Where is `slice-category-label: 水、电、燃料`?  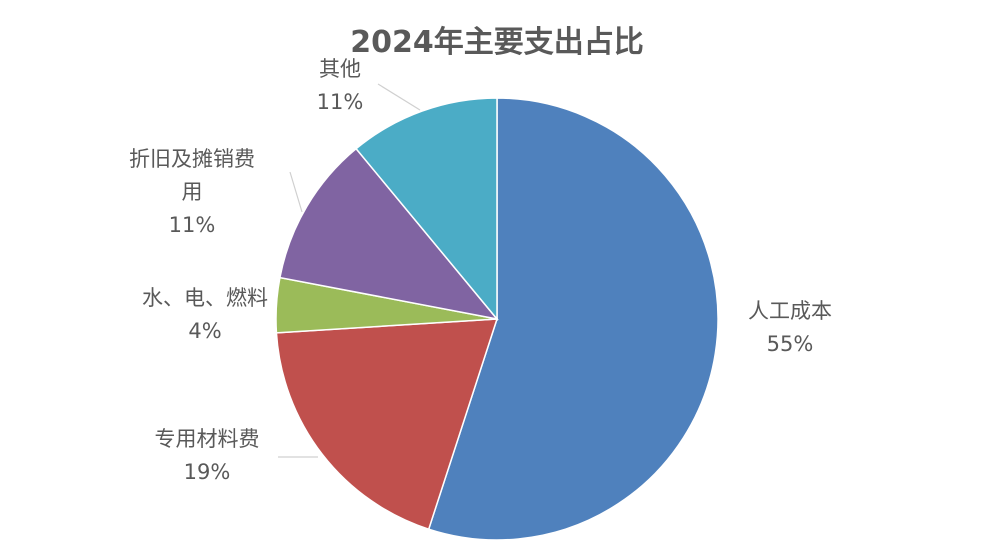 slice-category-label: 水、电、燃料 is located at coordinates (205, 298).